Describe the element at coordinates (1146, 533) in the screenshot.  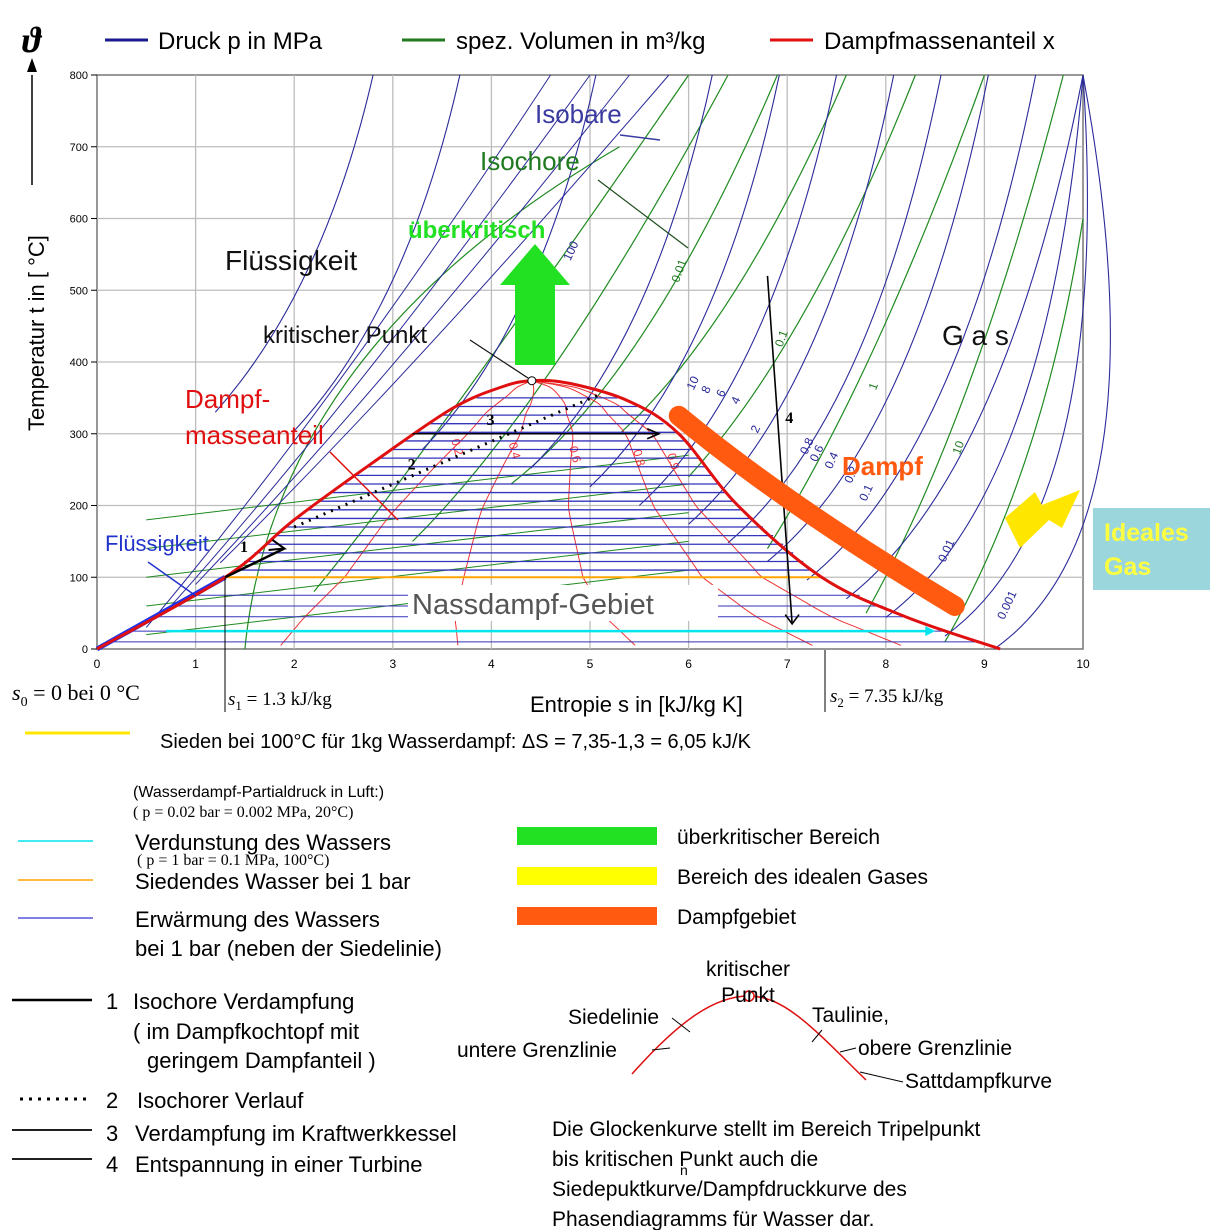
I see `label-ideales: Ideales` at that location.